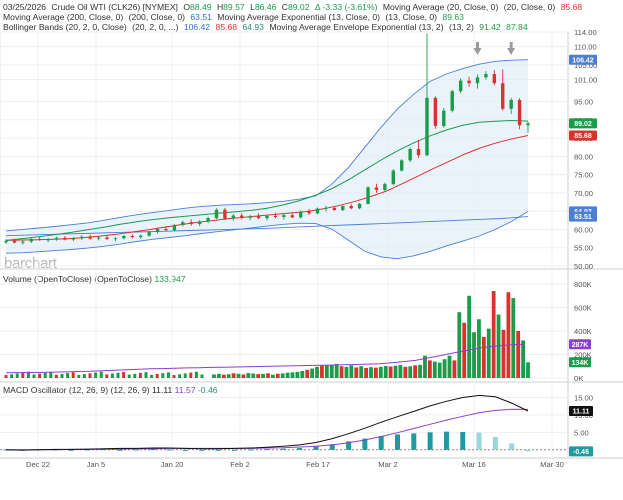 The width and height of the screenshot is (623, 500). I want to click on event-arrow-icon, so click(511, 45).